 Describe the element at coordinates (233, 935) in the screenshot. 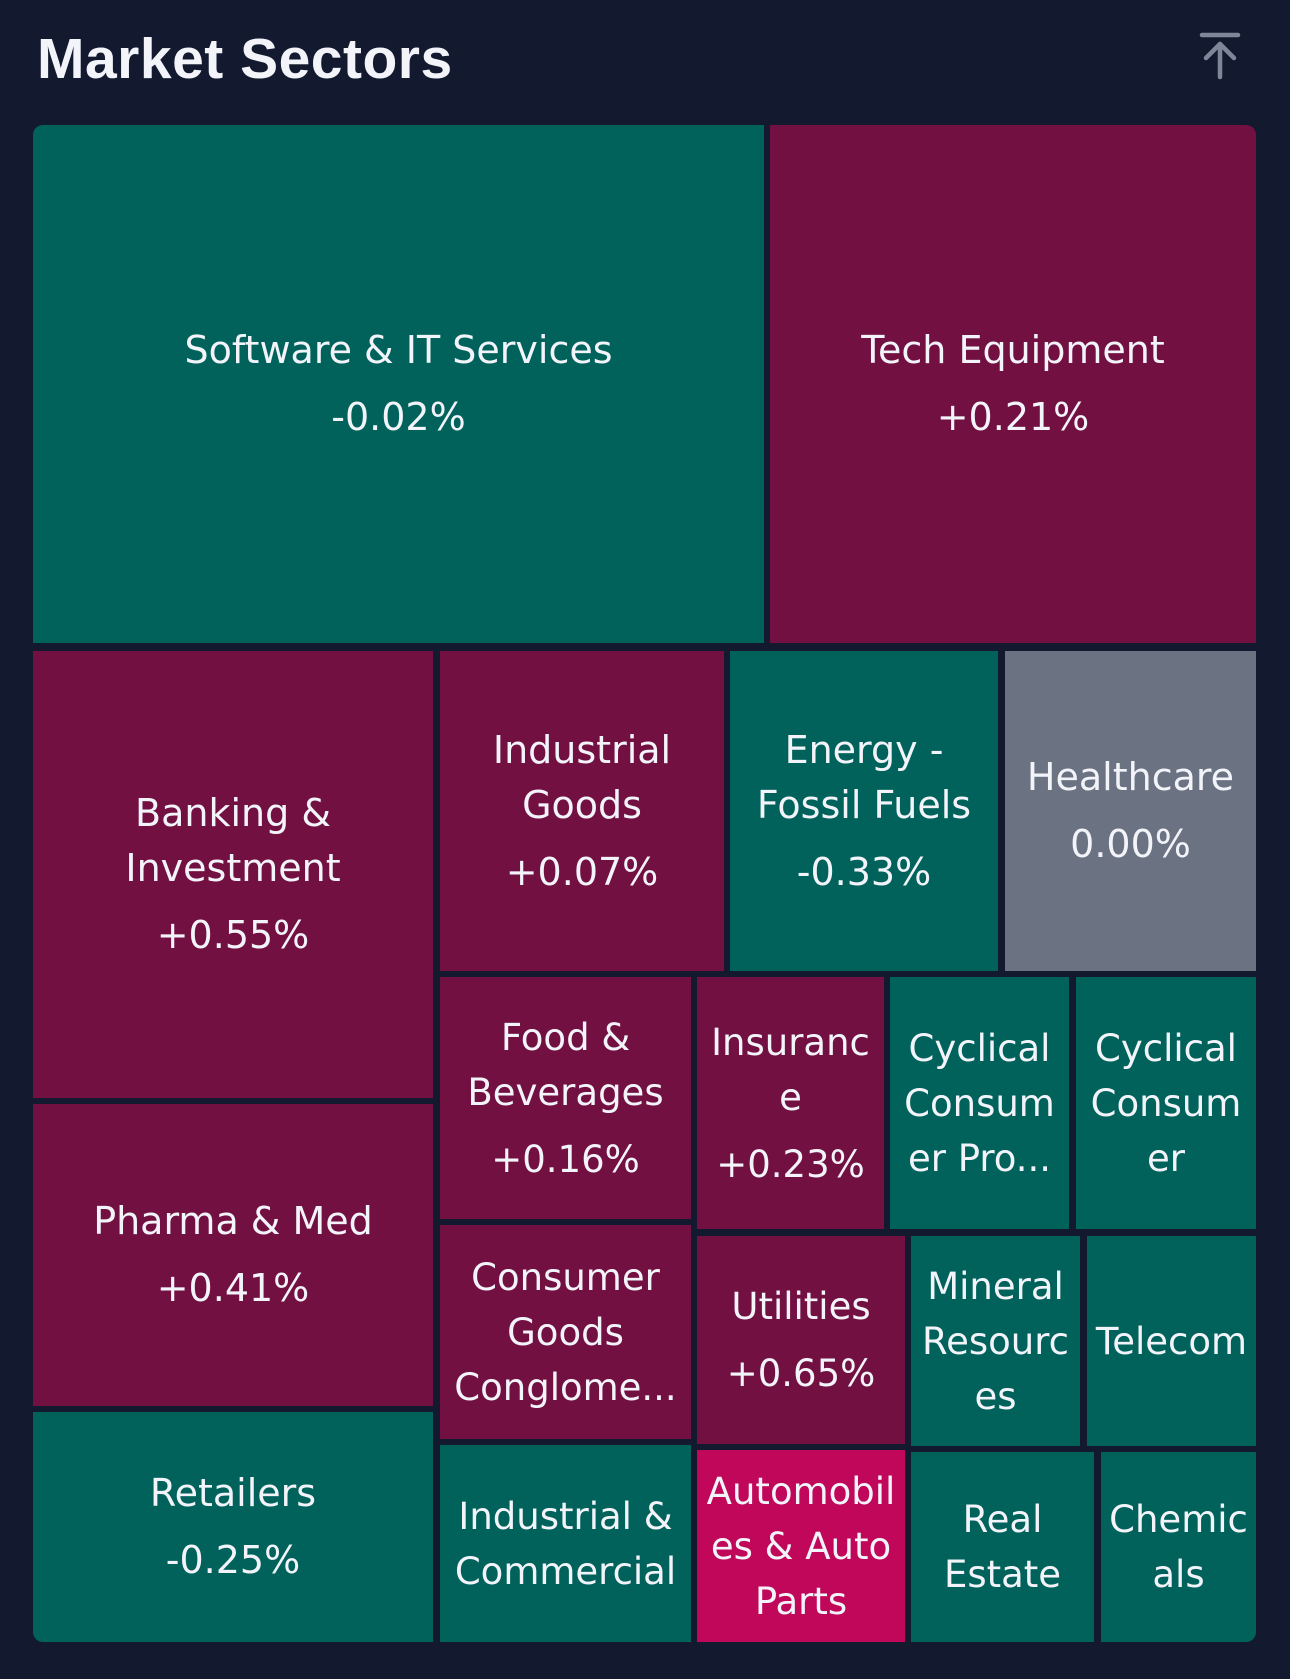

I see `sector-change: +0.55%` at that location.